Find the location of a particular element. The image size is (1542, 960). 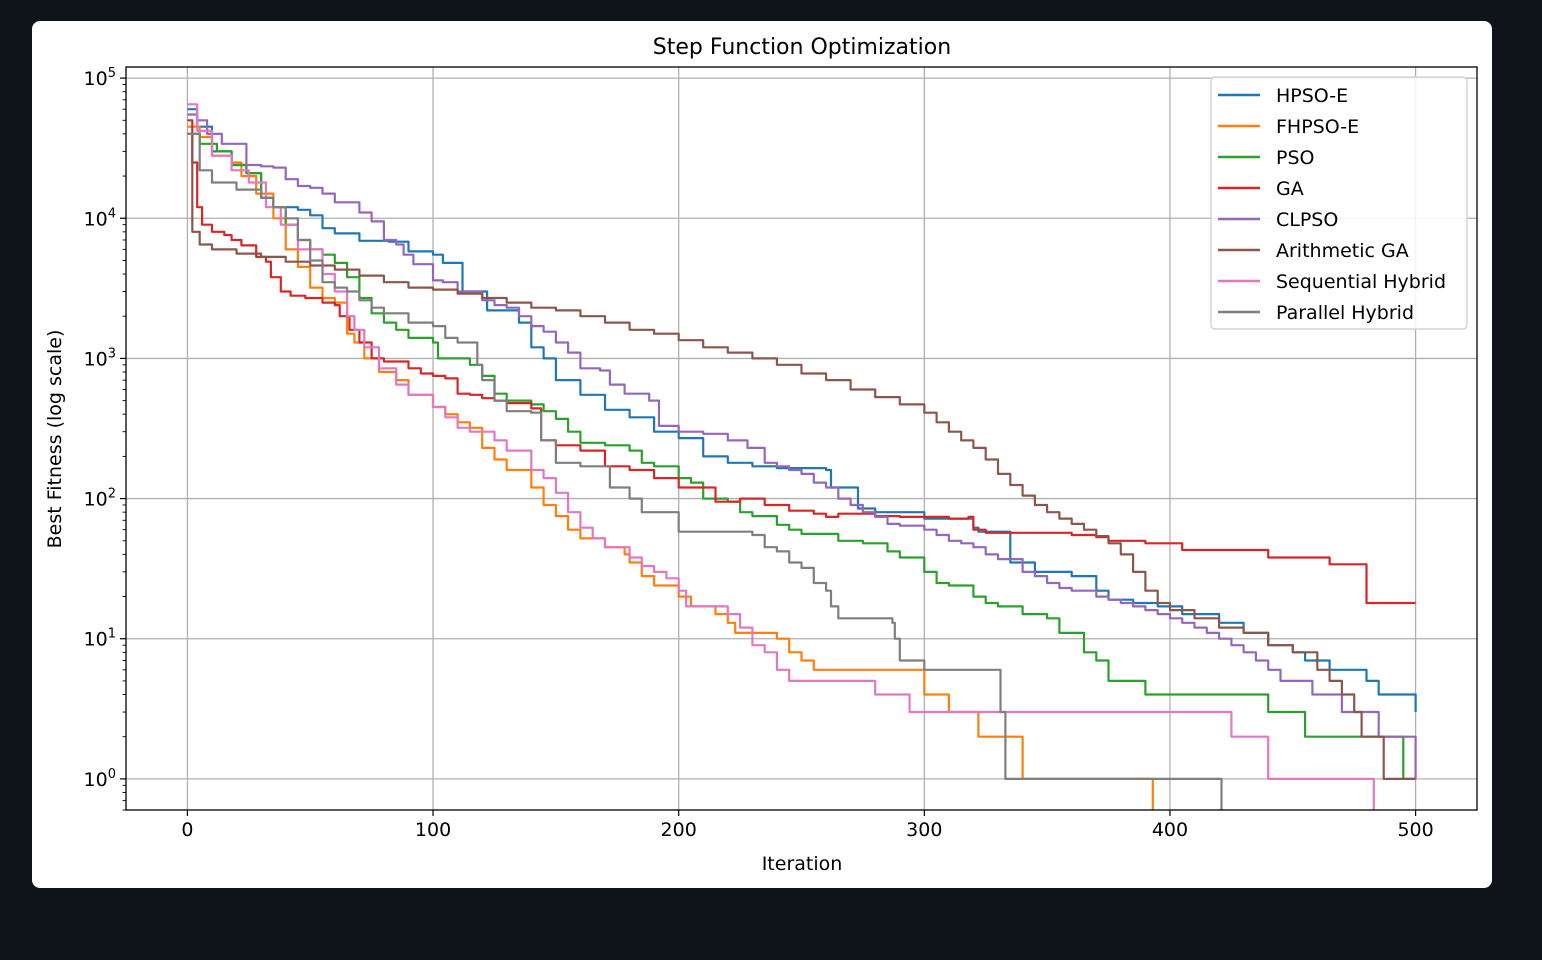

chart-title: Step Function Optimization is located at coordinates (802, 47).